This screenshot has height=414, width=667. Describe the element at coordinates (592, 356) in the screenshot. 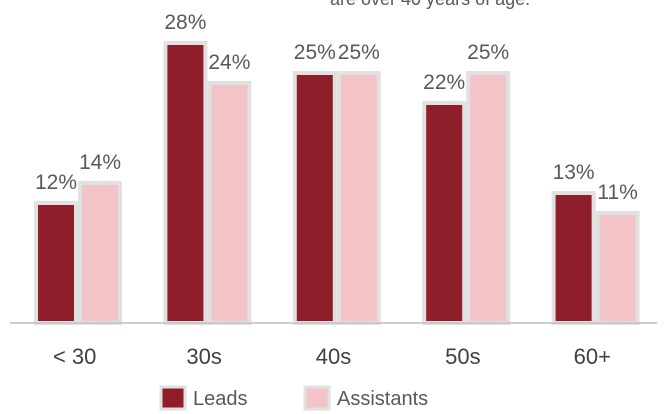

I see `tick-label-60: 60+` at that location.